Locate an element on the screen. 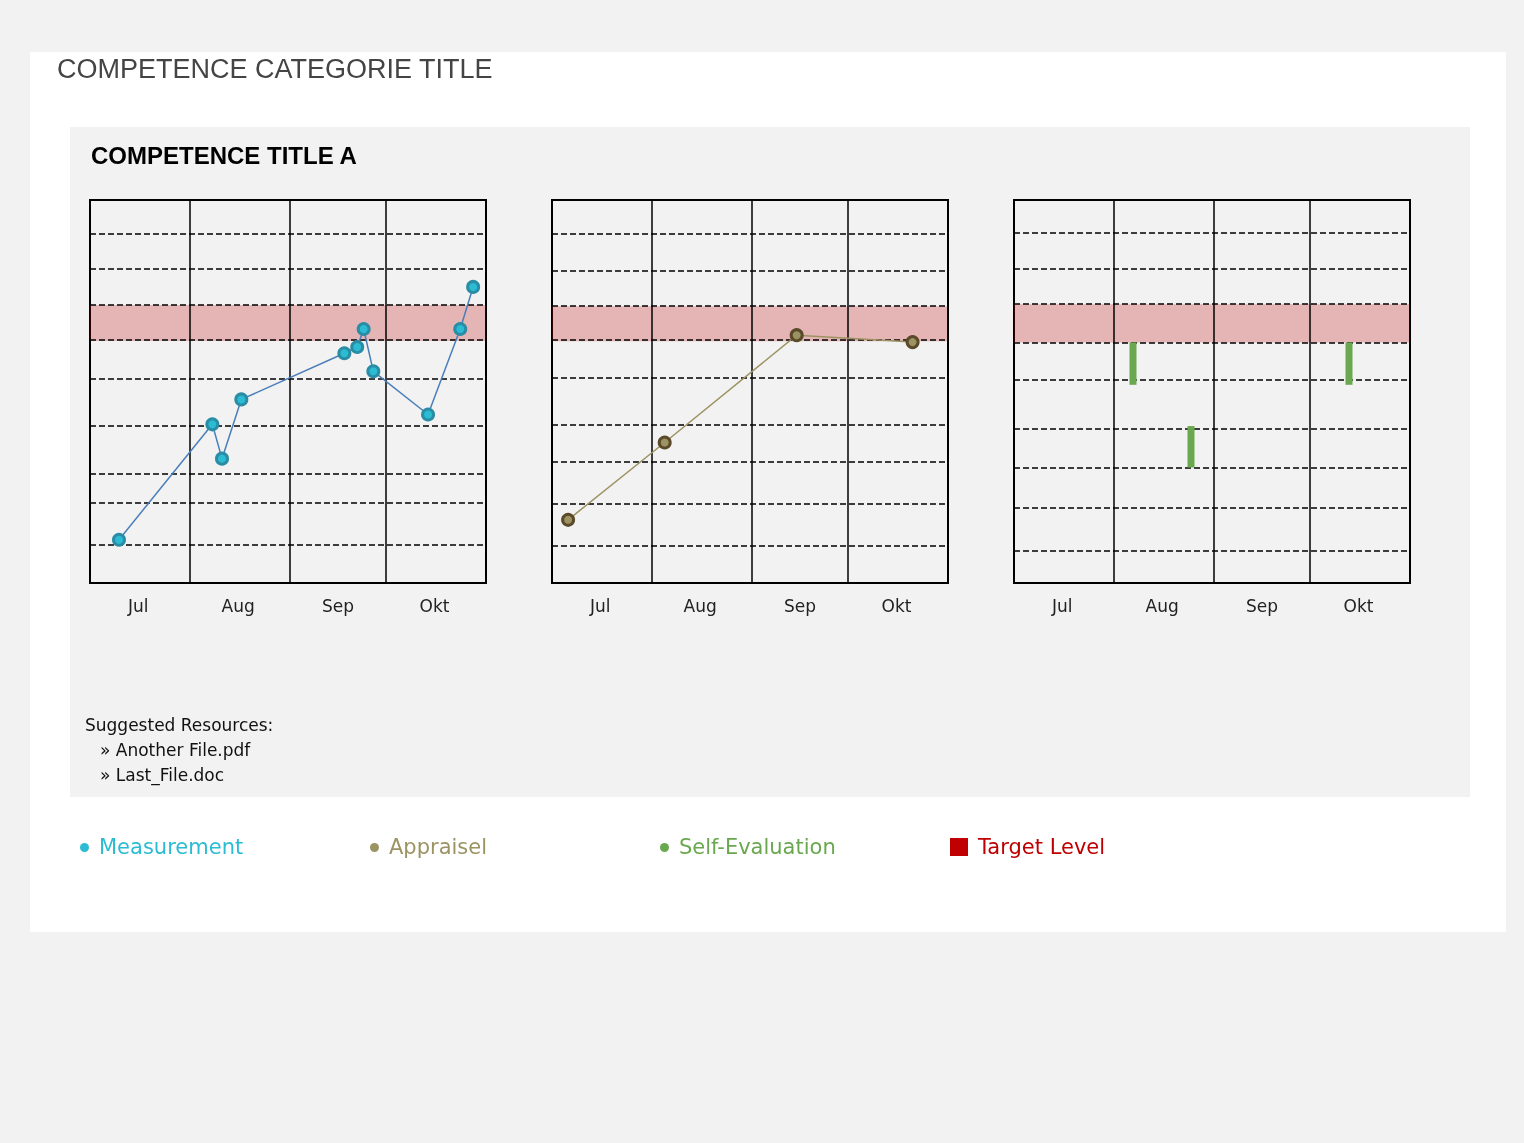 This screenshot has height=1143, width=1524. text: » Another File.pdf is located at coordinates (175, 750).